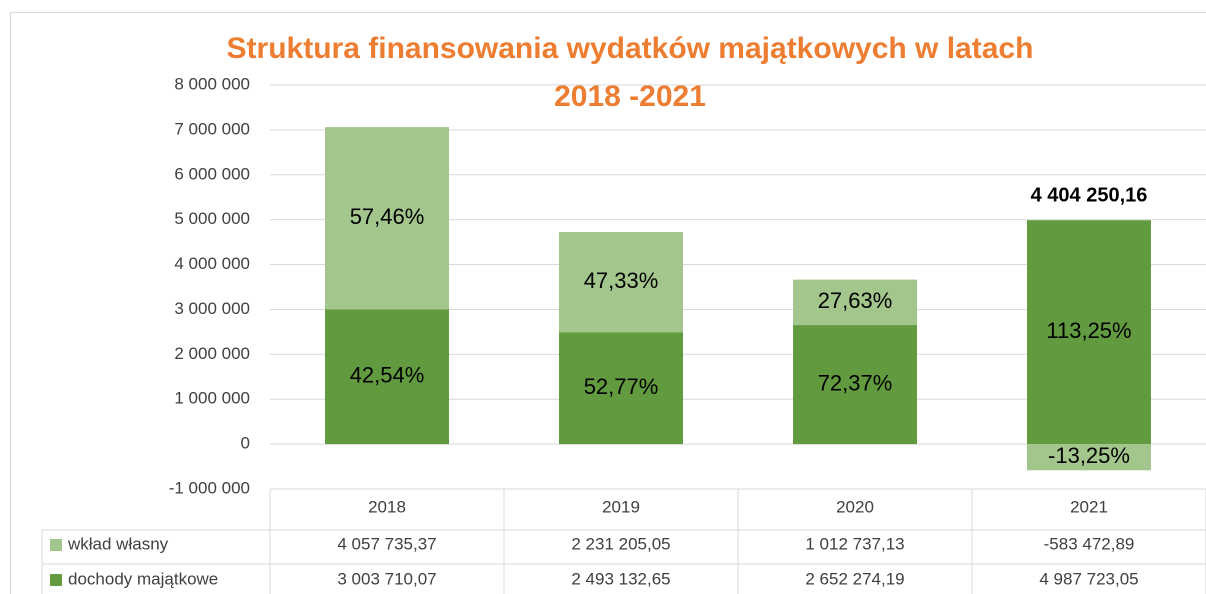 The image size is (1206, 594). What do you see at coordinates (386, 543) in the screenshot?
I see `table-cell: 4 057 735,37` at bounding box center [386, 543].